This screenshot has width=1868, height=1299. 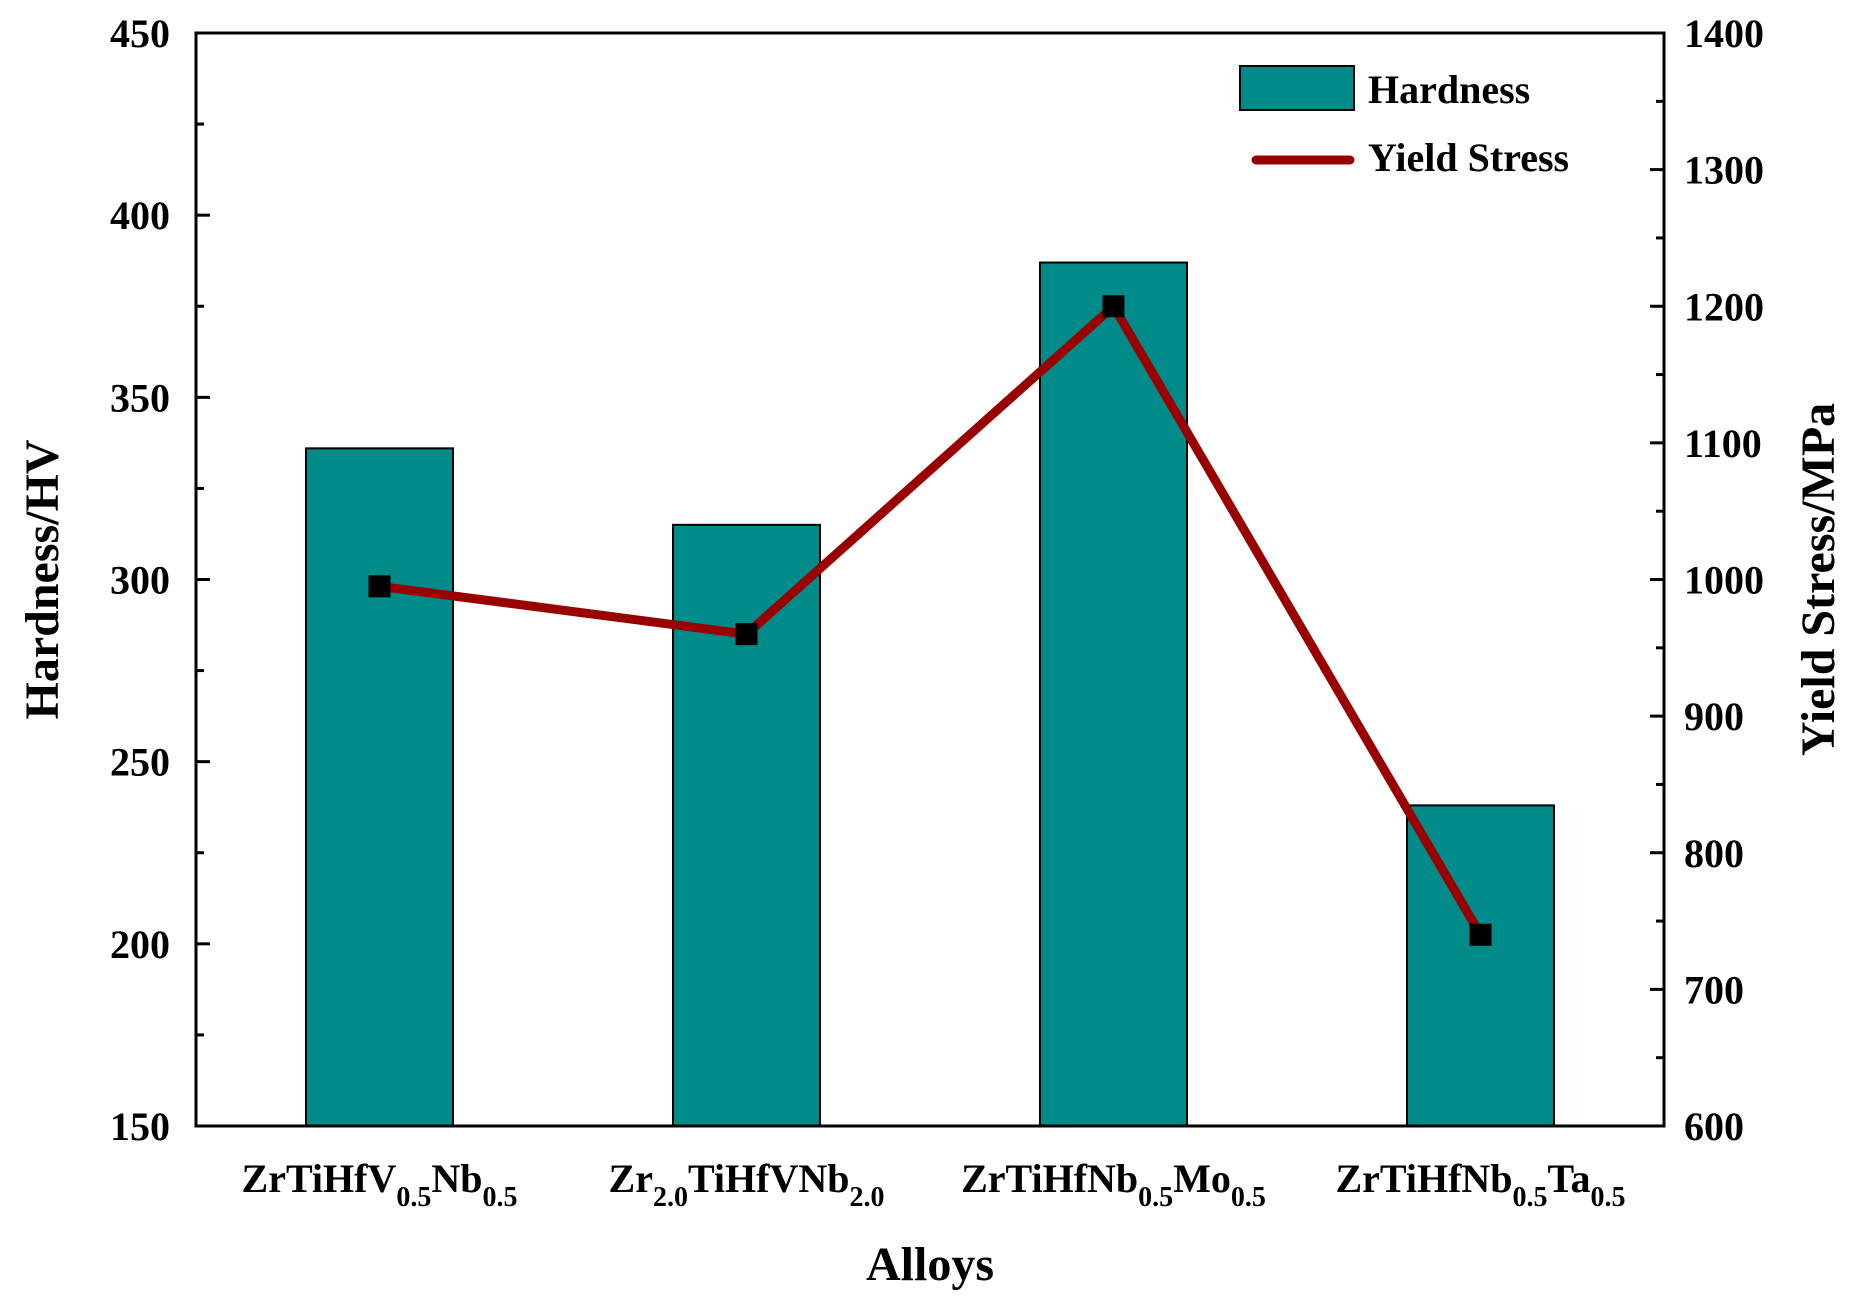 What do you see at coordinates (456, 1178) in the screenshot?
I see `x-category-text: Nb` at bounding box center [456, 1178].